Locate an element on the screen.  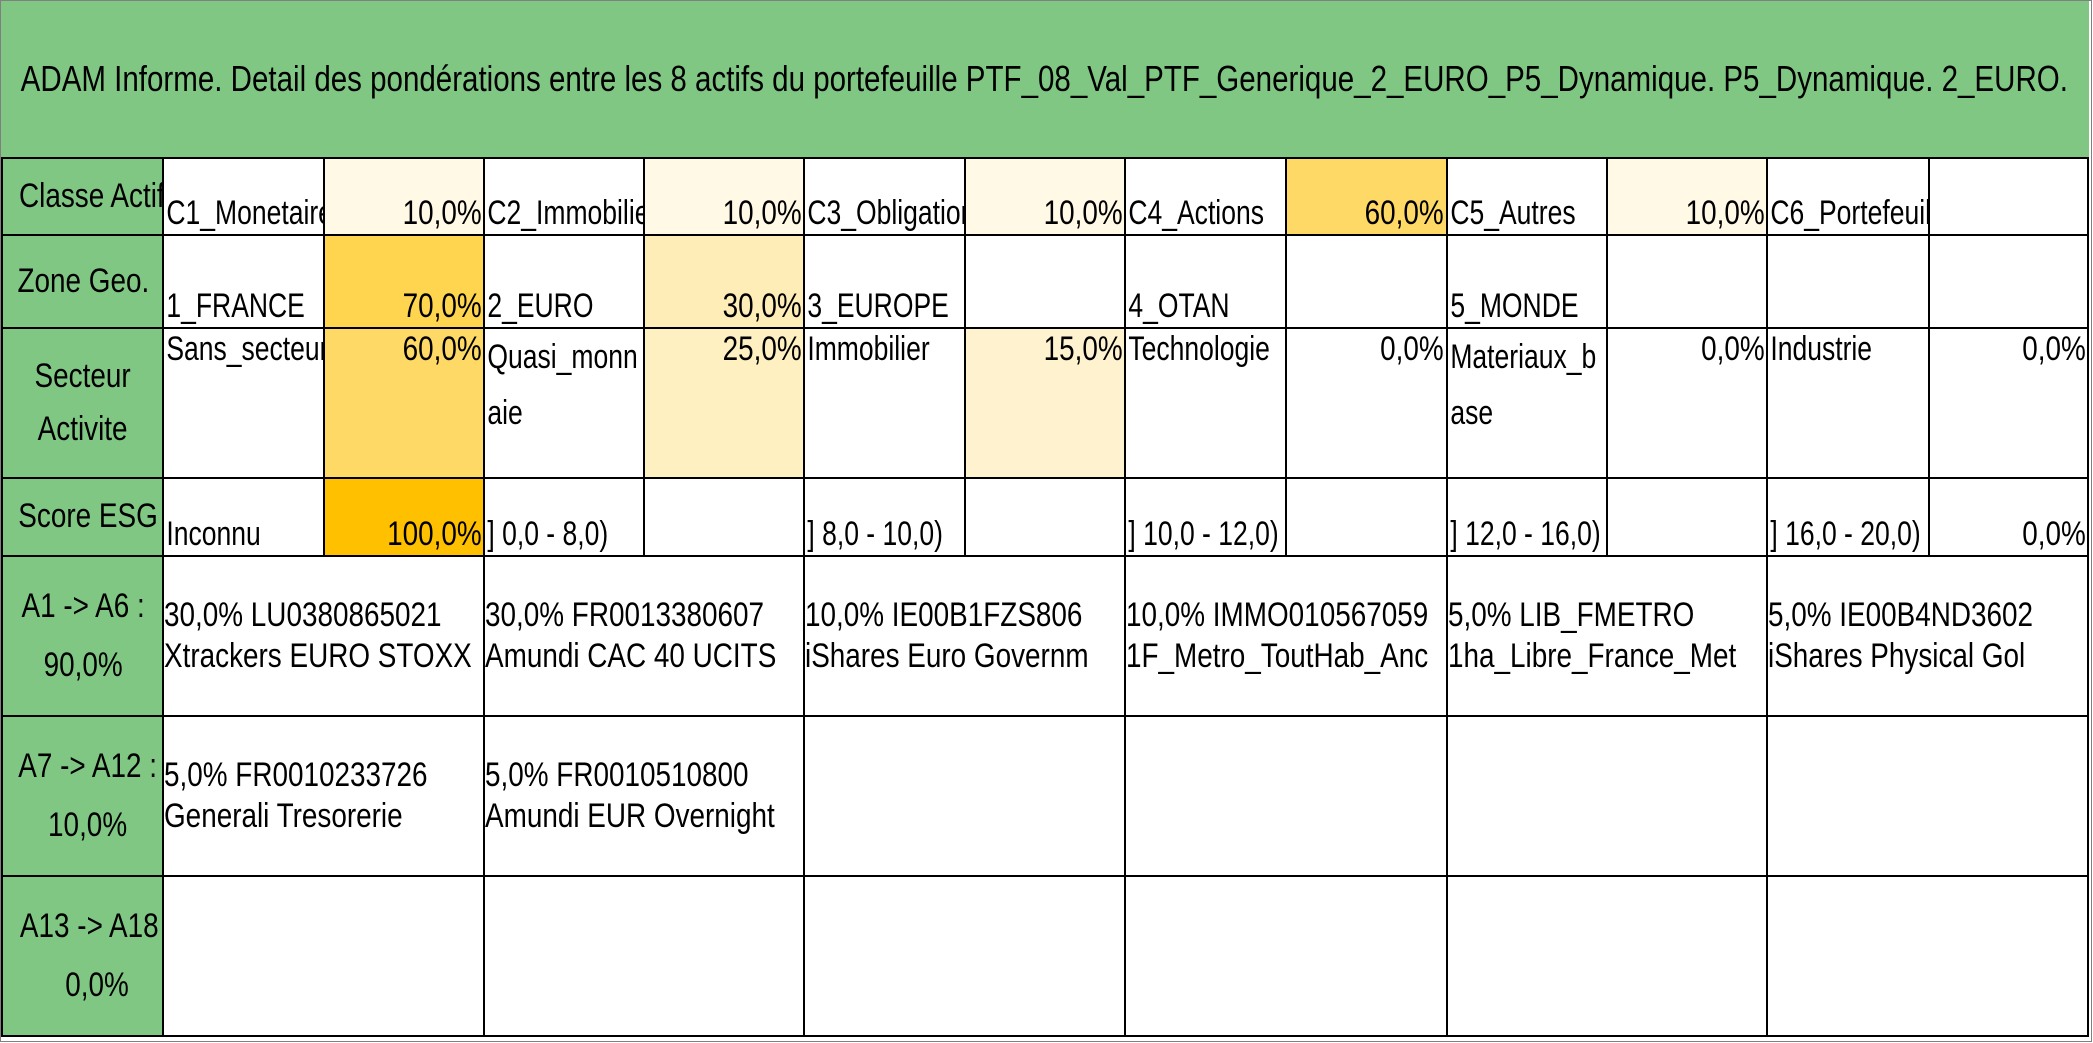
asset-cell: 30,0% FR0013380607 Amundi CAC 40 UCITS is located at coordinates (644, 636).